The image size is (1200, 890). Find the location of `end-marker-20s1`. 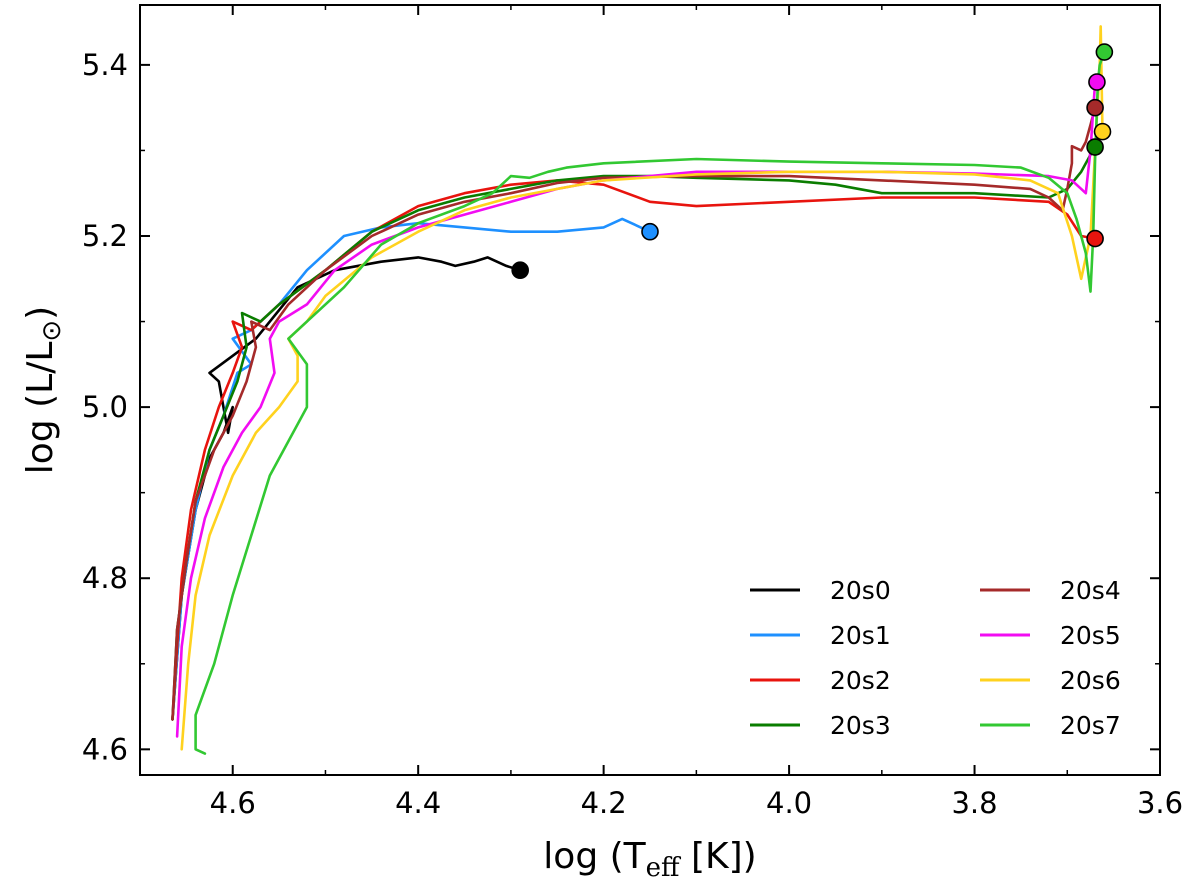

end-marker-20s1 is located at coordinates (650, 231).